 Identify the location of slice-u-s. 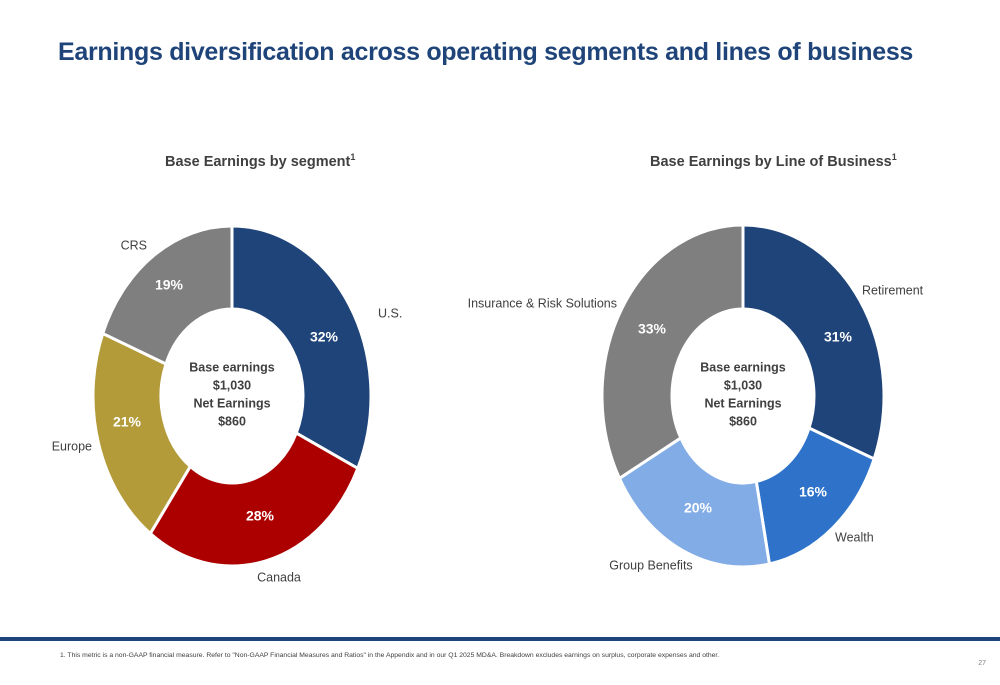
(301, 347).